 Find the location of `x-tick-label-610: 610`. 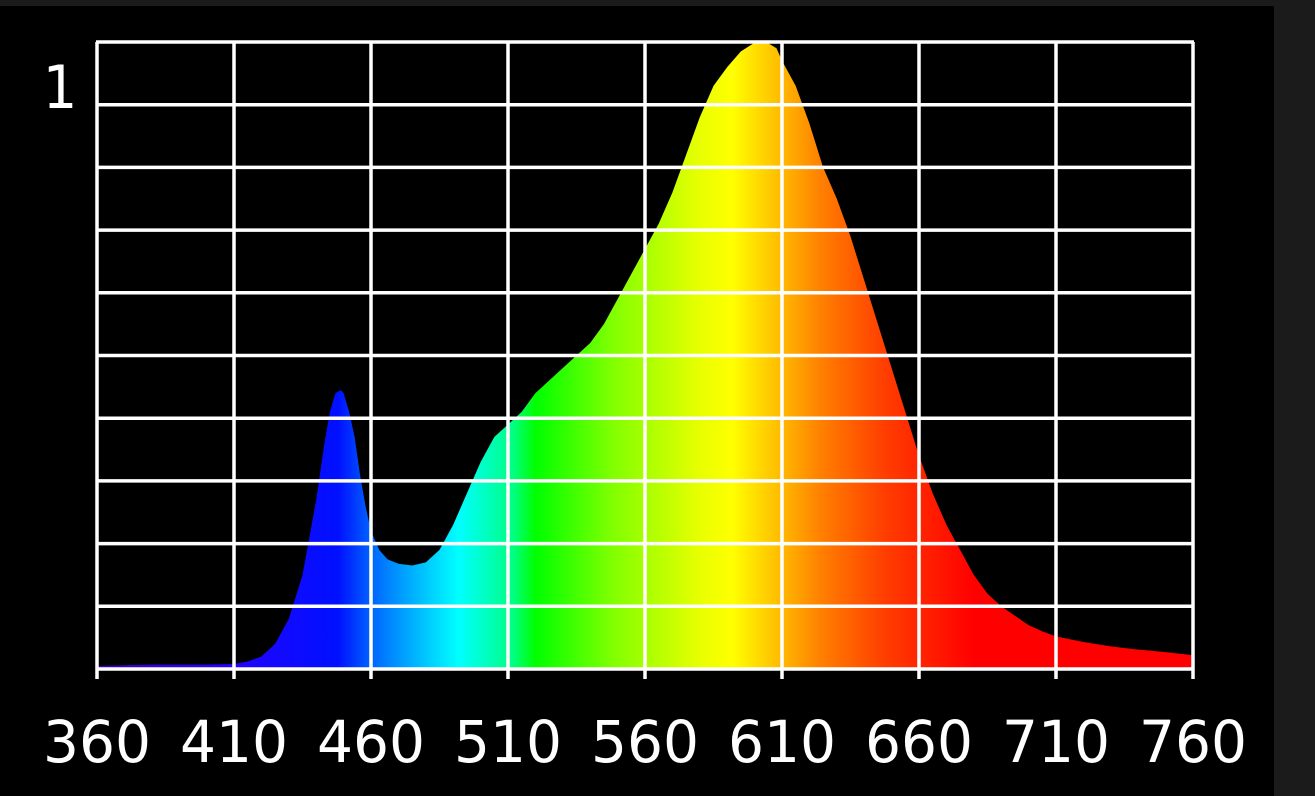

x-tick-label-610: 610 is located at coordinates (782, 742).